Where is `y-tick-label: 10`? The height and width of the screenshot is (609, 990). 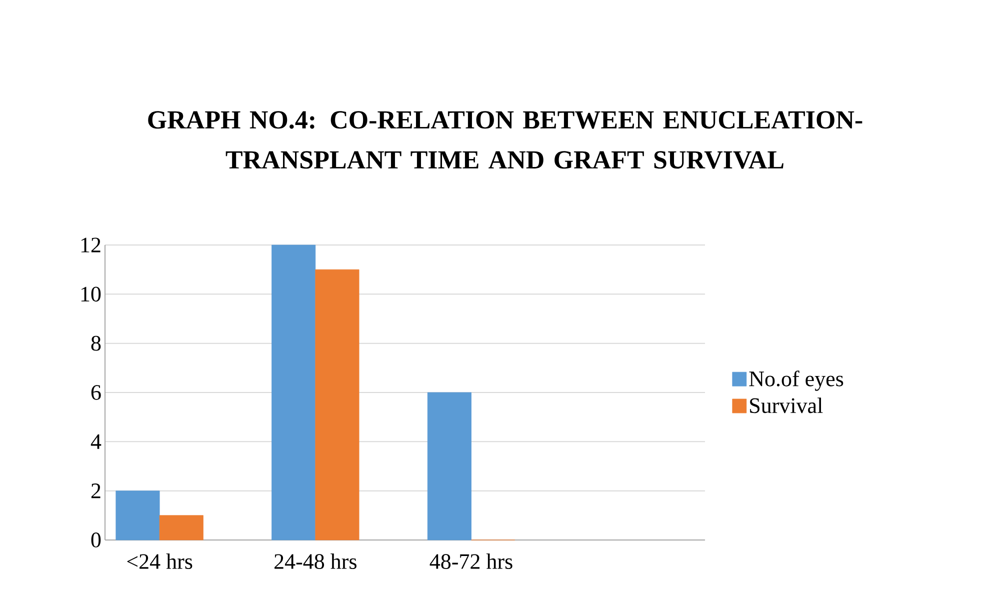
y-tick-label: 10 is located at coordinates (91, 294).